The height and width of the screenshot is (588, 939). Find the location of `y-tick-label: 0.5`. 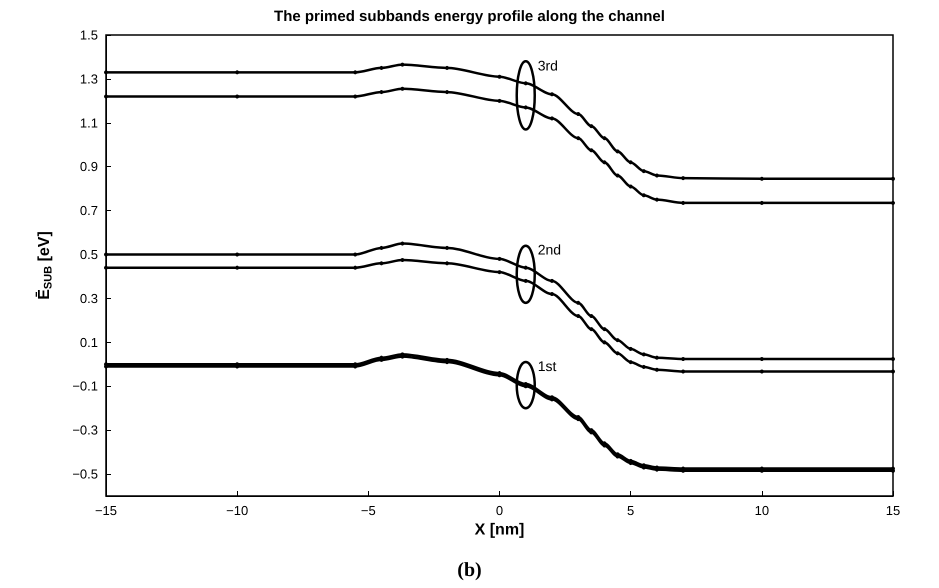

y-tick-label: 0.5 is located at coordinates (89, 254).